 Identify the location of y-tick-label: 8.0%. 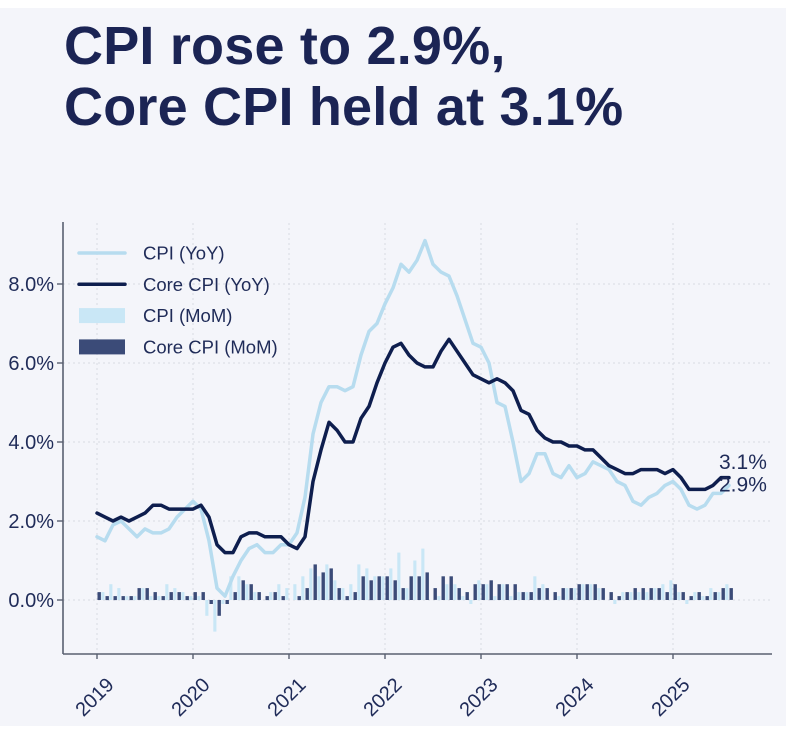
(31, 285).